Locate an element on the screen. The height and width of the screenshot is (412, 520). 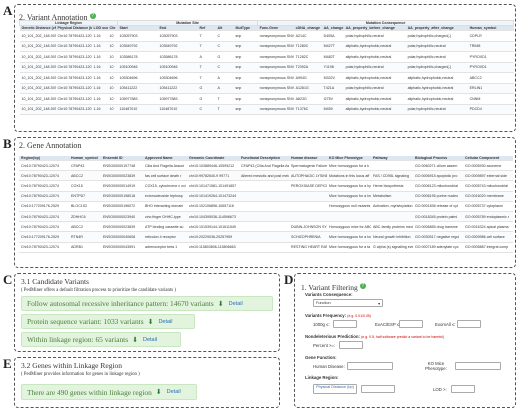
variant-filtering-header: 1. Variant Filtering? is located at coordinates (333, 286).